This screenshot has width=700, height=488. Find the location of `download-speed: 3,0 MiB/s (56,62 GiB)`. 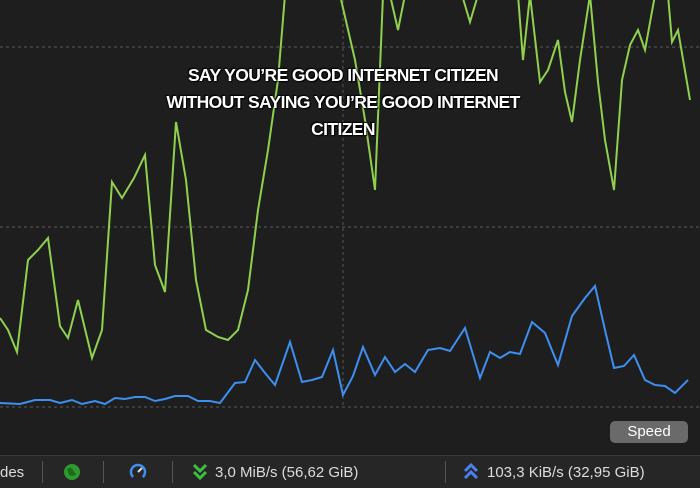

download-speed: 3,0 MiB/s (56,62 GiB) is located at coordinates (287, 472).